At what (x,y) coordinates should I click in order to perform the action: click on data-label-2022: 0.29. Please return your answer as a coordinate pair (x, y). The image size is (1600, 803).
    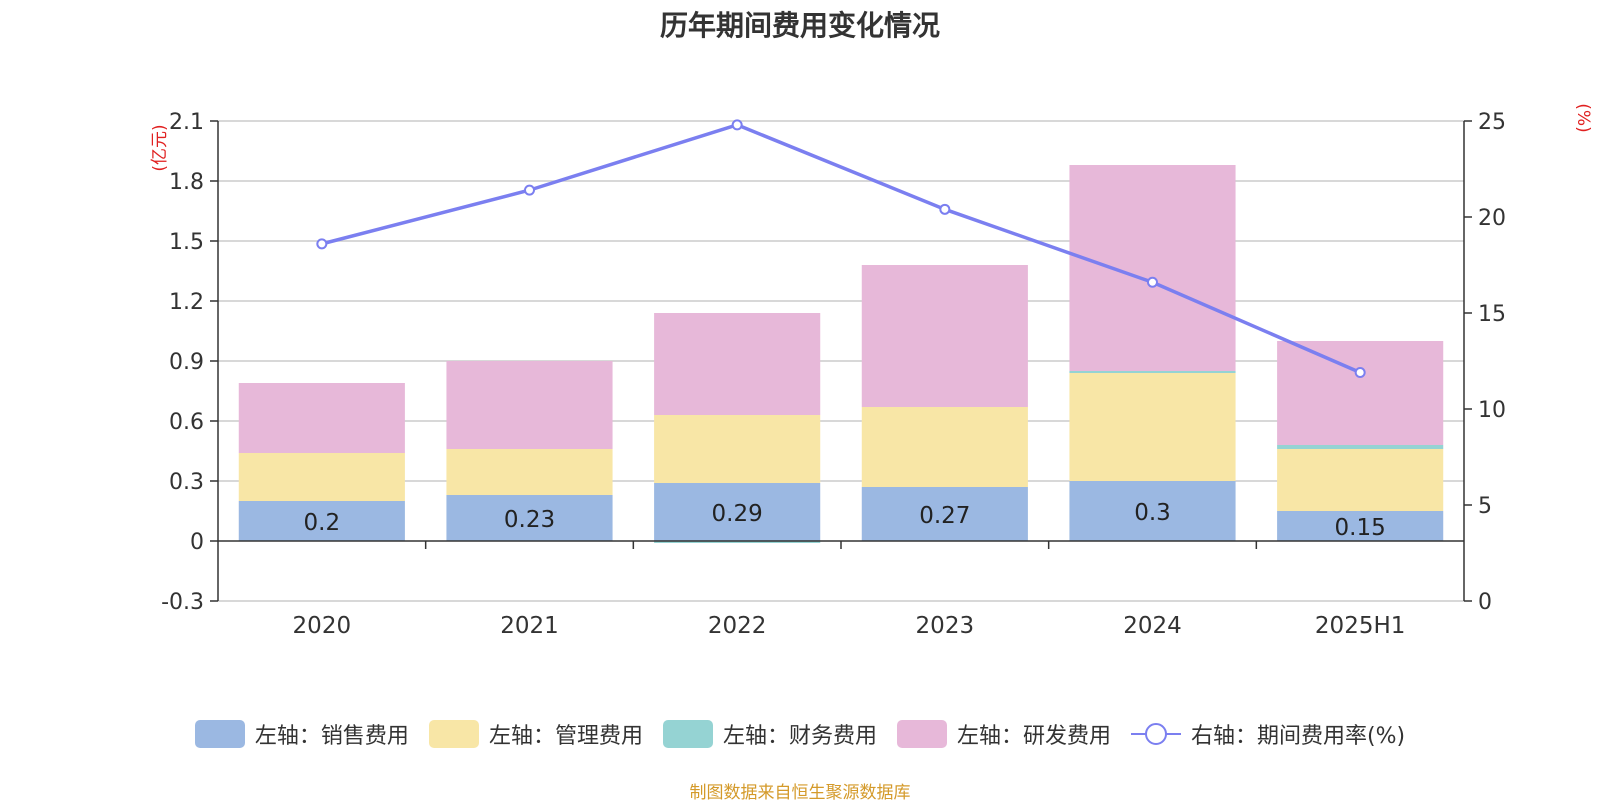
    Looking at the image, I should click on (737, 514).